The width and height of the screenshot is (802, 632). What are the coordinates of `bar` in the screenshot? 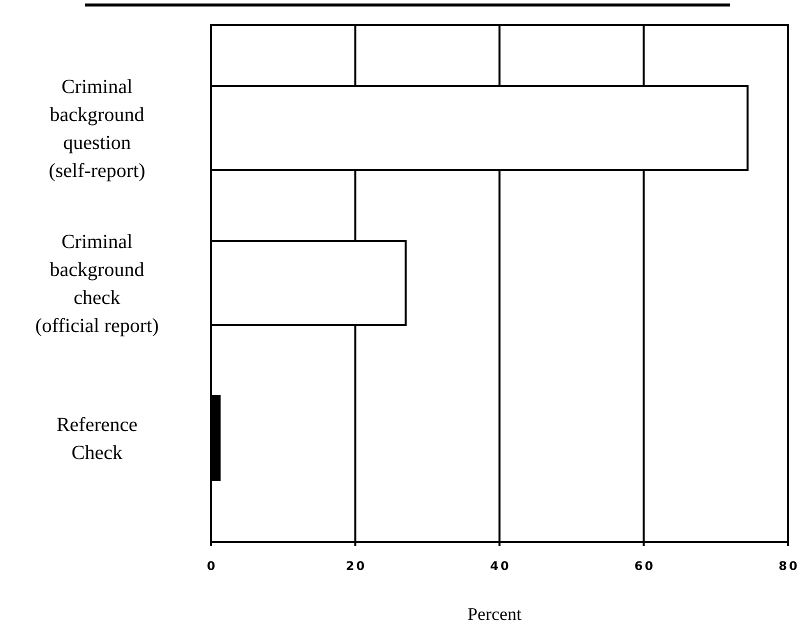 It's located at (215, 437).